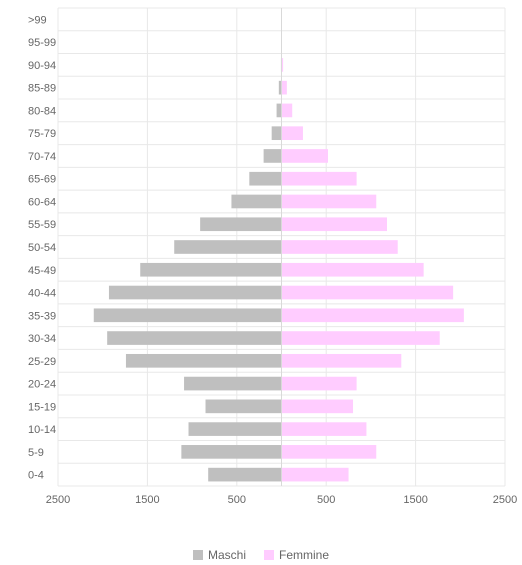 The height and width of the screenshot is (565, 522). Describe the element at coordinates (37, 20) in the screenshot. I see `y-tick-label: >99` at that location.